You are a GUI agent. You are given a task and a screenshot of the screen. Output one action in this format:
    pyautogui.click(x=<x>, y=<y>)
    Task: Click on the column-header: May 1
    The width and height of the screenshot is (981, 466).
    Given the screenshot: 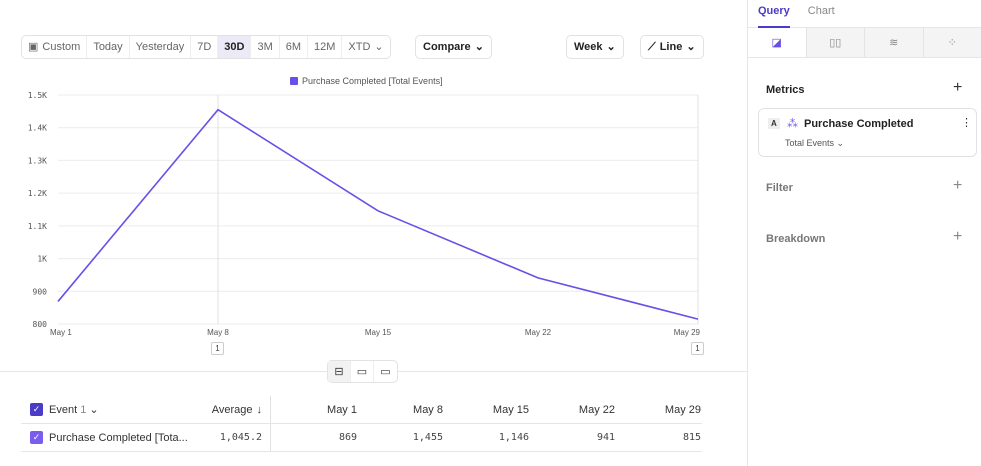 What is the action you would take?
    pyautogui.click(x=342, y=409)
    